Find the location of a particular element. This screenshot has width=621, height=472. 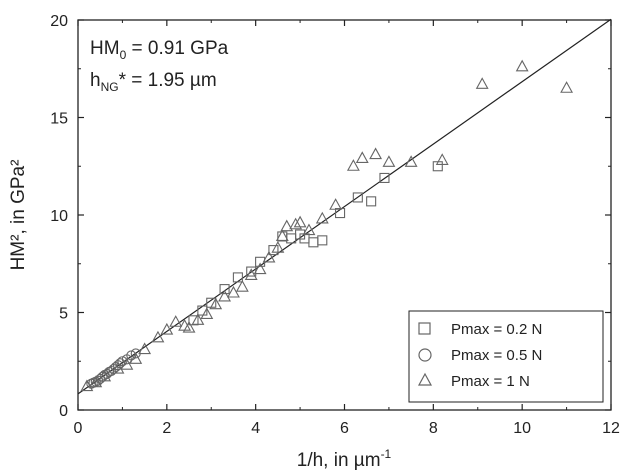

legend-label-02n: Pmax = 0.2 N is located at coordinates (496, 329).